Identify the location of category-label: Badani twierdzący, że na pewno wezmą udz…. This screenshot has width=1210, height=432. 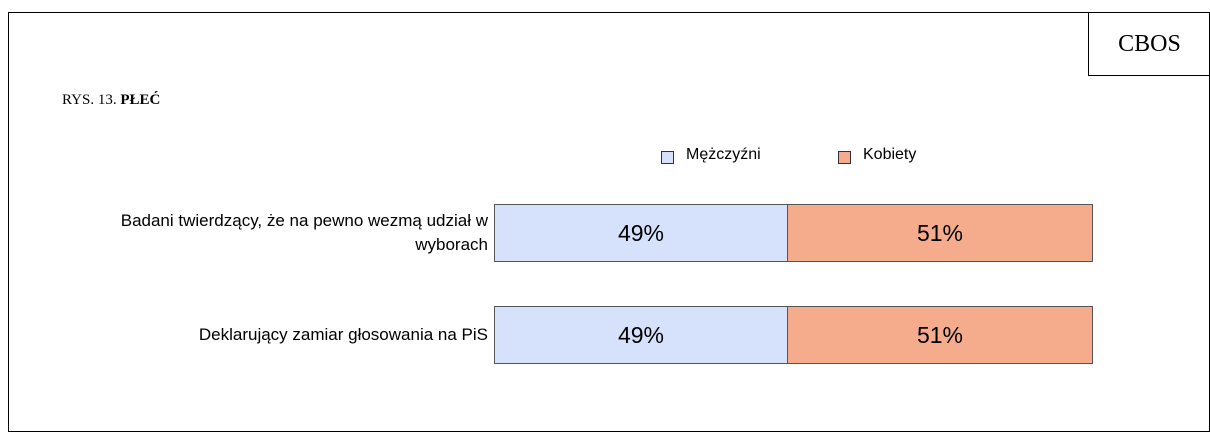
(304, 232).